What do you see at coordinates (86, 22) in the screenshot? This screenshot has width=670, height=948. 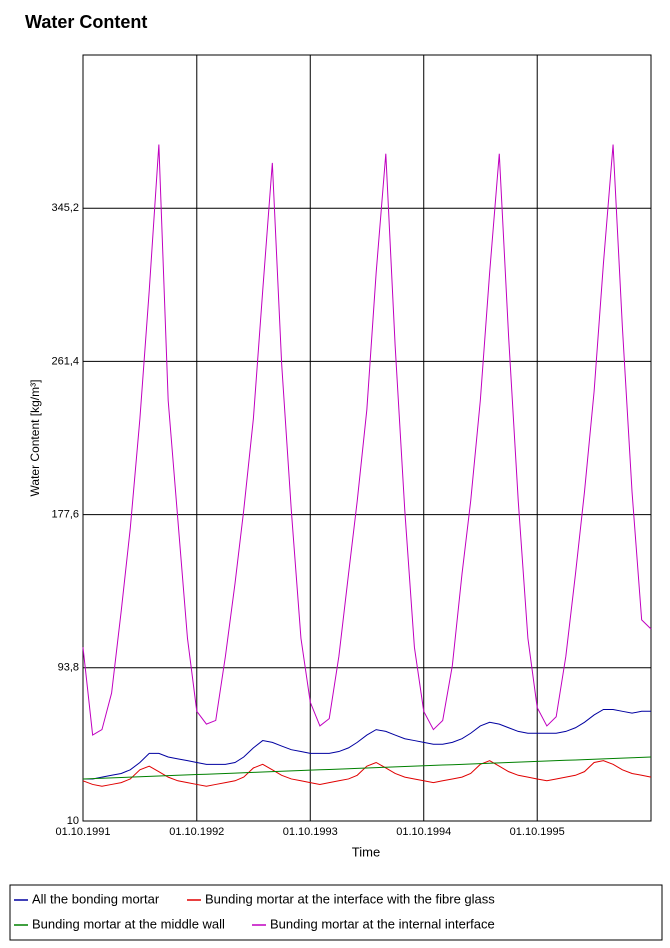 I see `chart-title: Water Content` at bounding box center [86, 22].